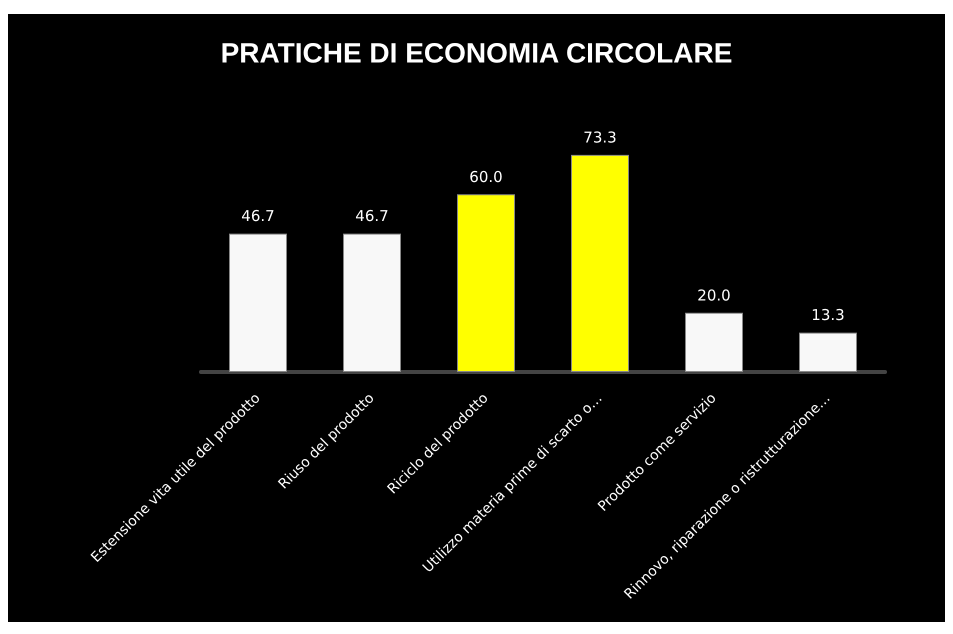  Describe the element at coordinates (600, 137) in the screenshot. I see `data-label: 73.3` at that location.